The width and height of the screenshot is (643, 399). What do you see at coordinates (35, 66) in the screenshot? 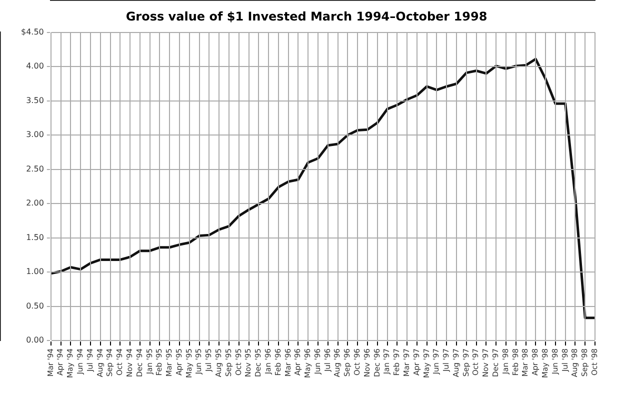
I see `y-tick-label: 4.00` at bounding box center [35, 66].